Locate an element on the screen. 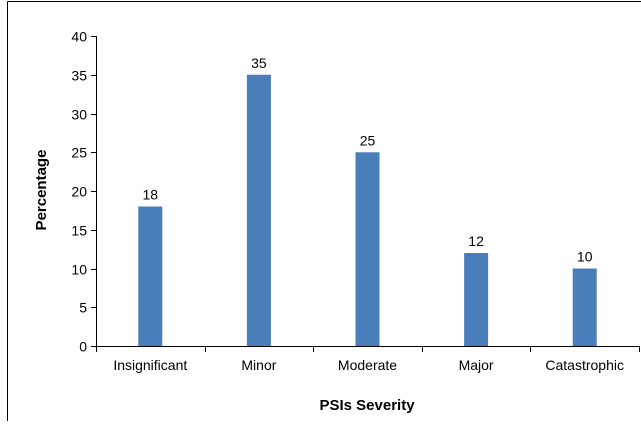 This screenshot has height=426, width=641. x-tick-label: Minor is located at coordinates (258, 365).